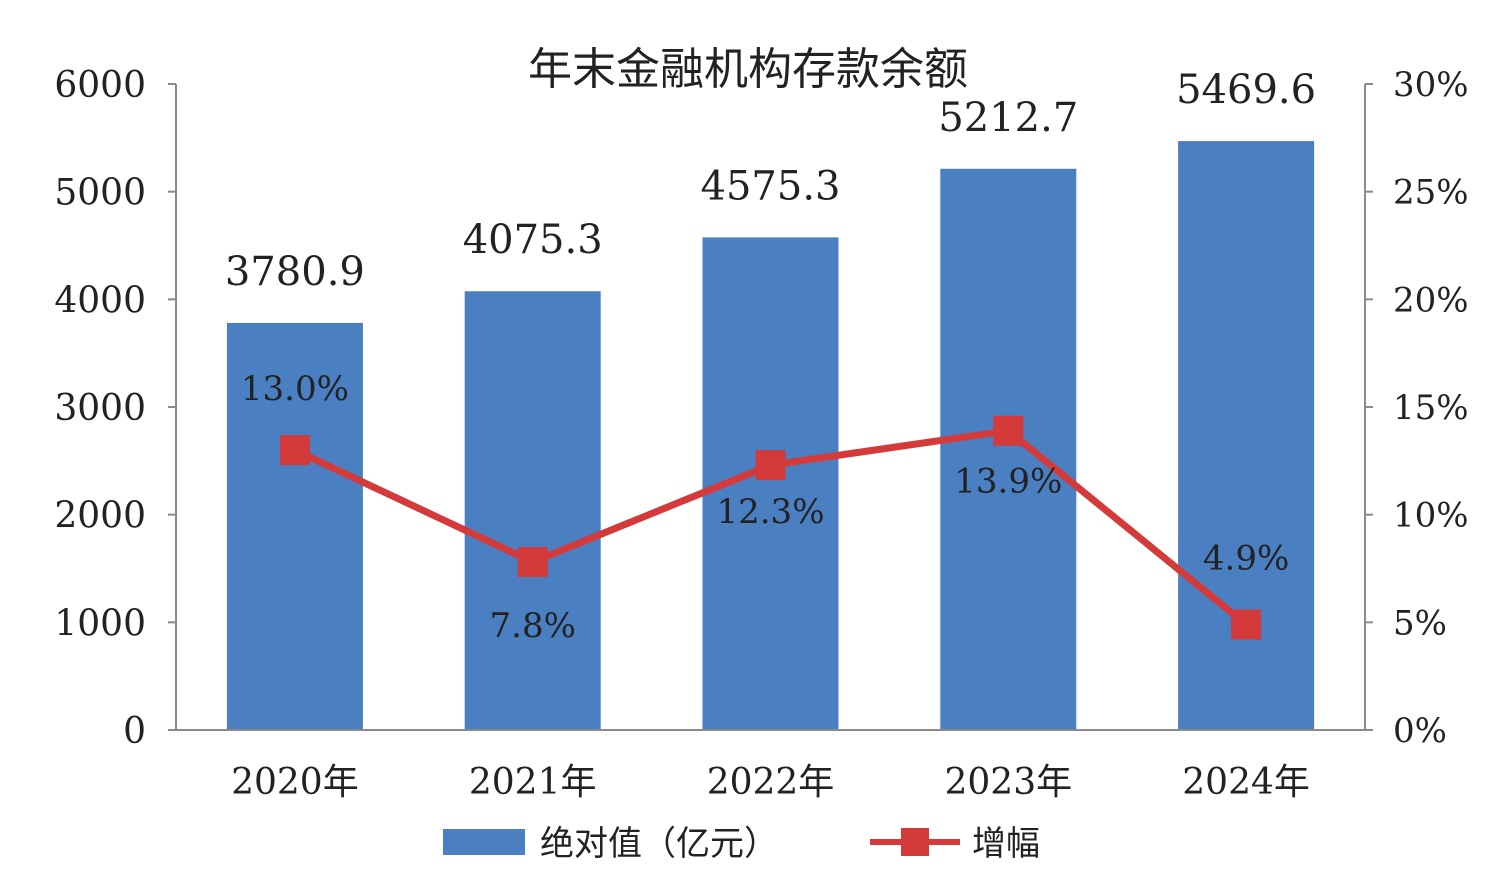 This screenshot has width=1487, height=889. Describe the element at coordinates (533, 240) in the screenshot. I see `bar-value-label: 4075.3` at that location.